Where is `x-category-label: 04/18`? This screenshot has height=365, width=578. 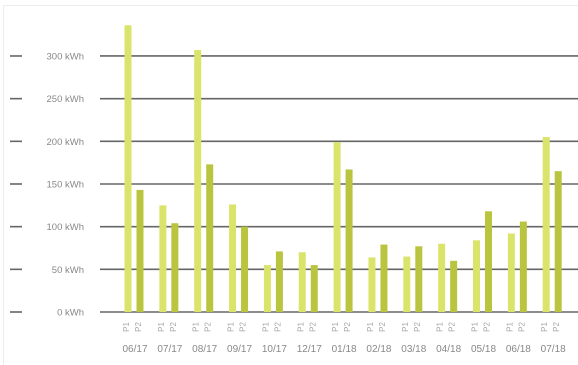
x-category-label: 04/18 is located at coordinates (448, 349).